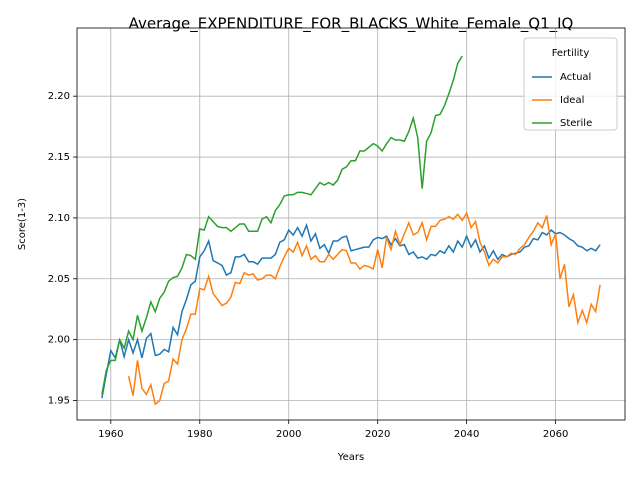  Describe the element at coordinates (575, 77) in the screenshot. I see `legend-label: Actual` at that location.